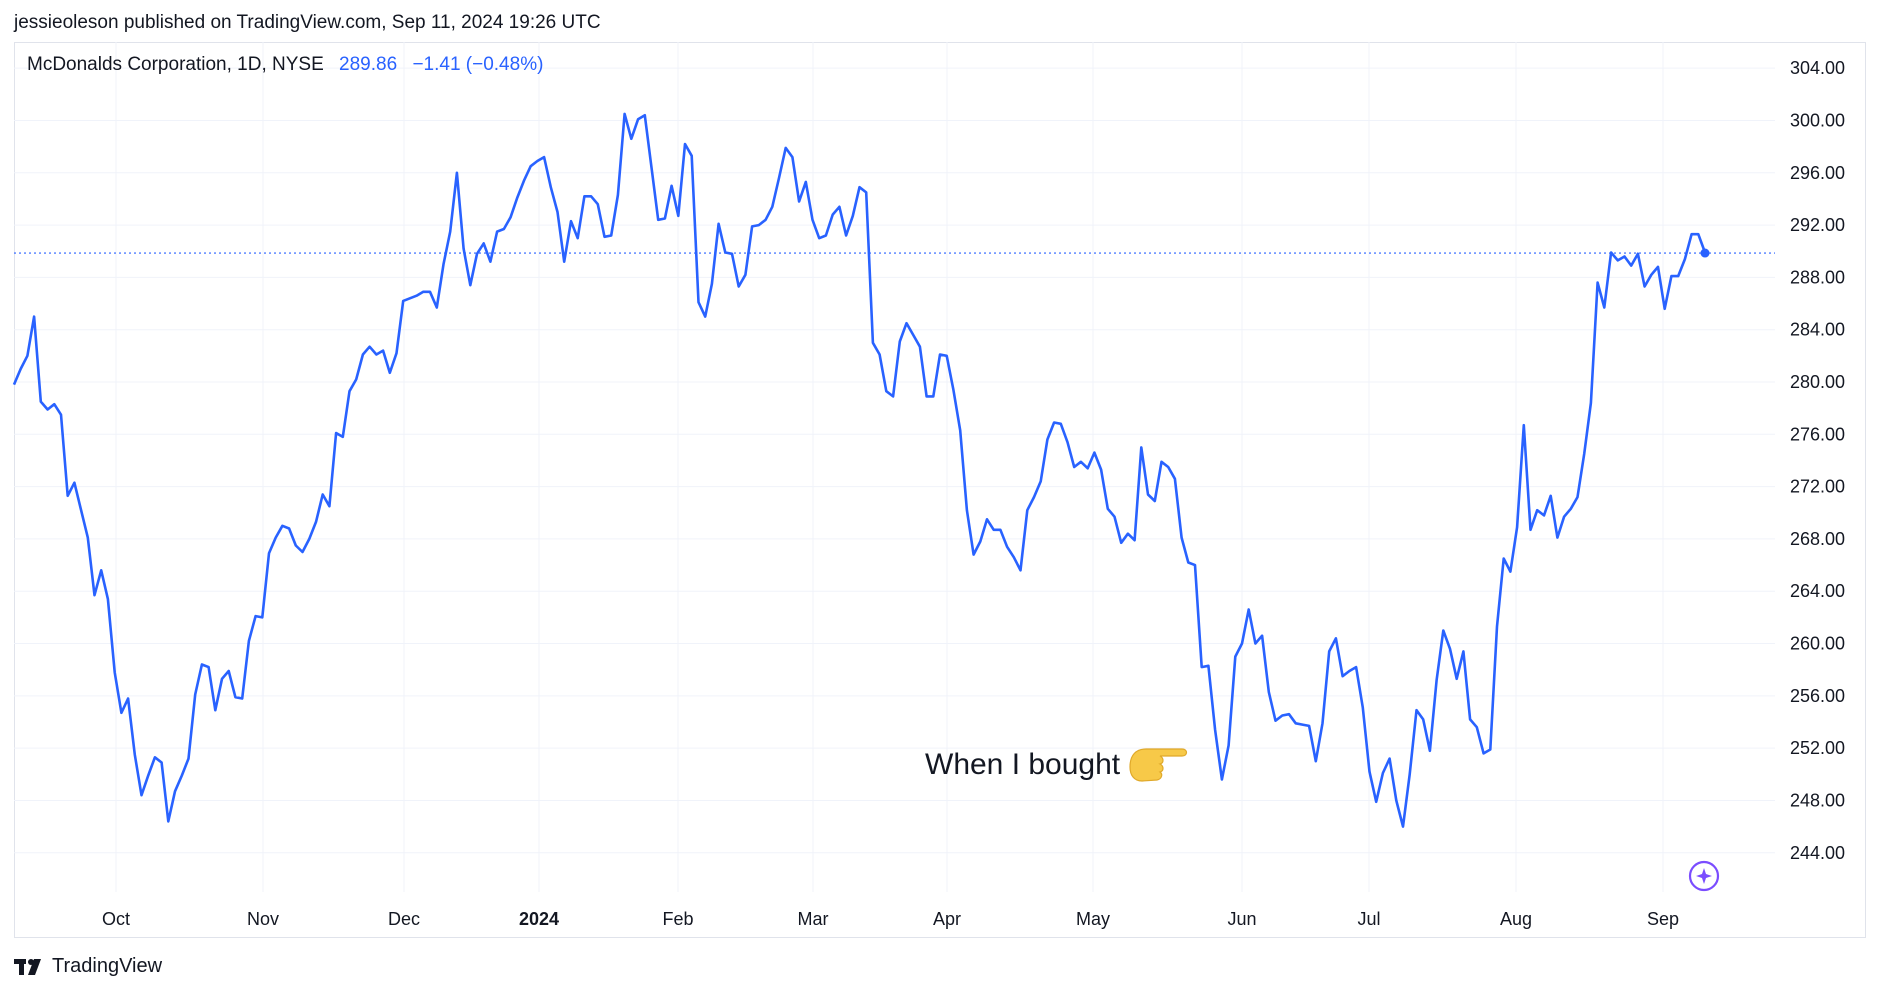  What do you see at coordinates (1817, 277) in the screenshot?
I see `y-tick-label: 288.00` at bounding box center [1817, 277].